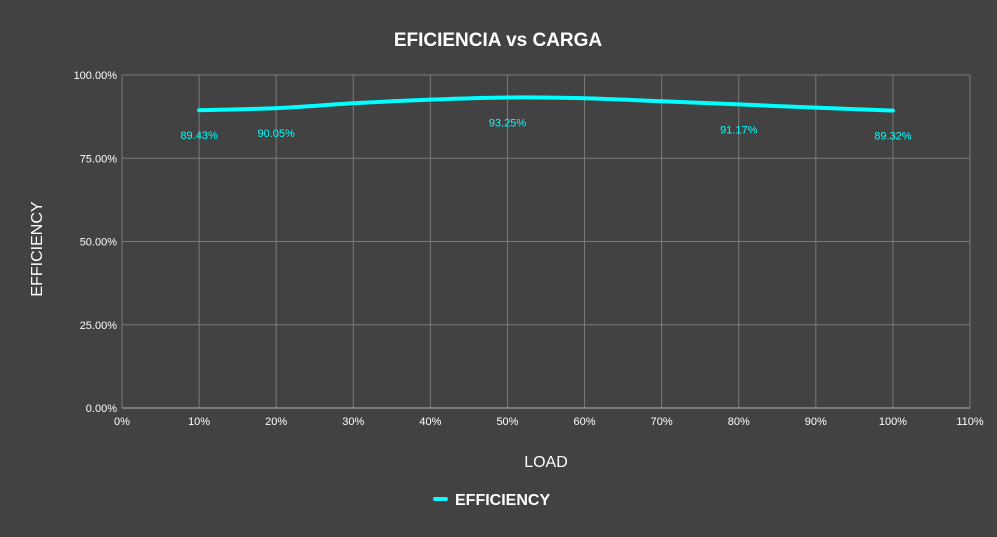 This screenshot has height=537, width=997. Describe the element at coordinates (545, 129) in the screenshot. I see `data-labels: 89.43% 90.05% 93.25% 91.17% 89.32%` at that location.